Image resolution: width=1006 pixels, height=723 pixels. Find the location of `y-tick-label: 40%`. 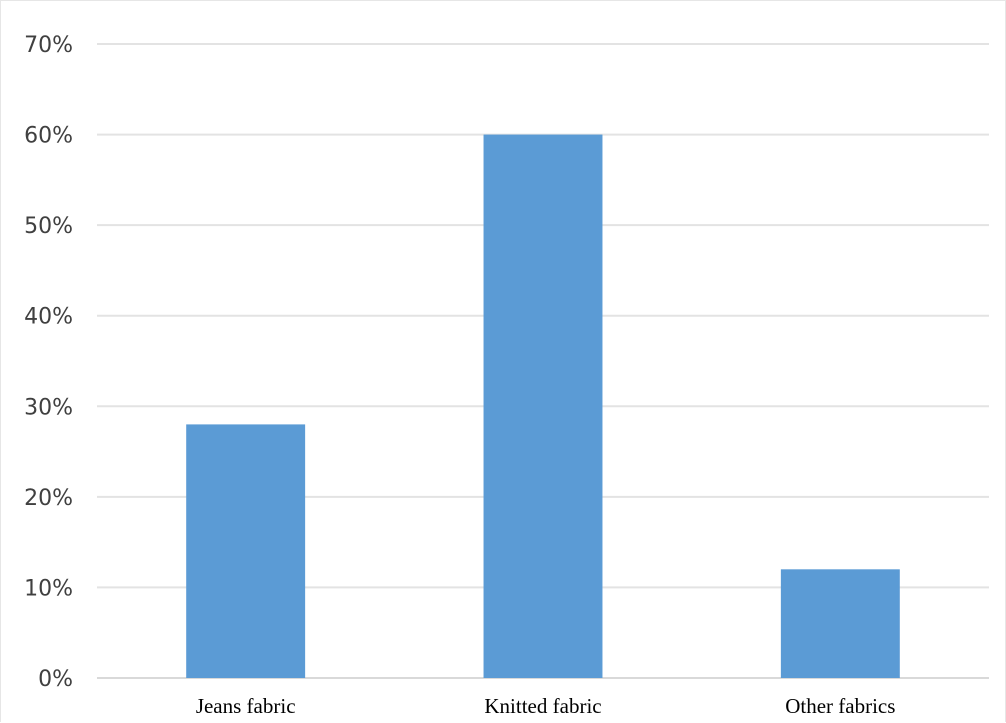

y-tick-label: 40% is located at coordinates (48, 317).